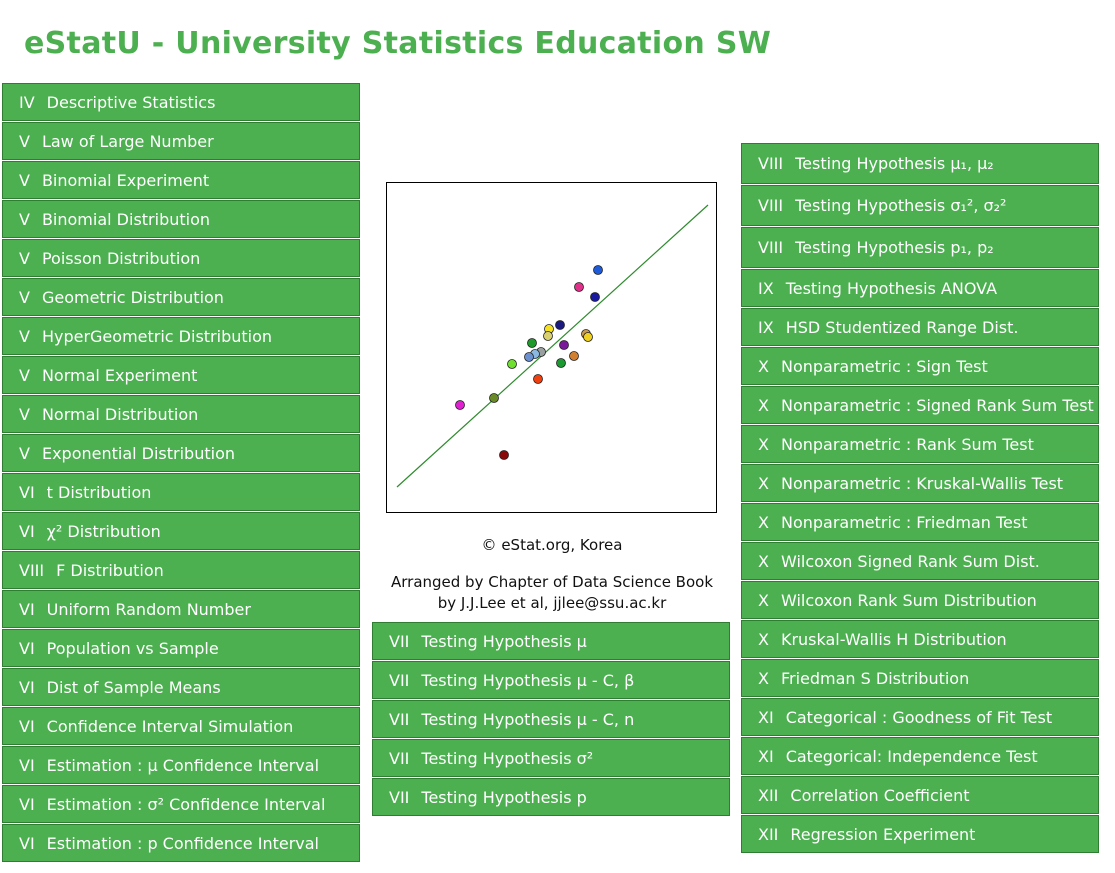 The image size is (1115, 873). What do you see at coordinates (181, 492) in the screenshot?
I see `menu-button: VI t Distribution` at bounding box center [181, 492].